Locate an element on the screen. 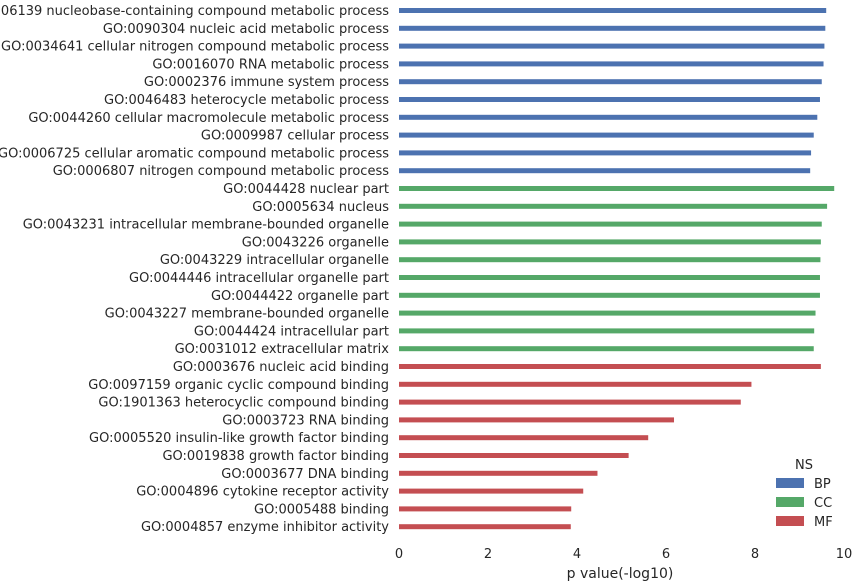 This screenshot has width=858, height=587. category-label: GO:0044428 nuclear part is located at coordinates (306, 189).